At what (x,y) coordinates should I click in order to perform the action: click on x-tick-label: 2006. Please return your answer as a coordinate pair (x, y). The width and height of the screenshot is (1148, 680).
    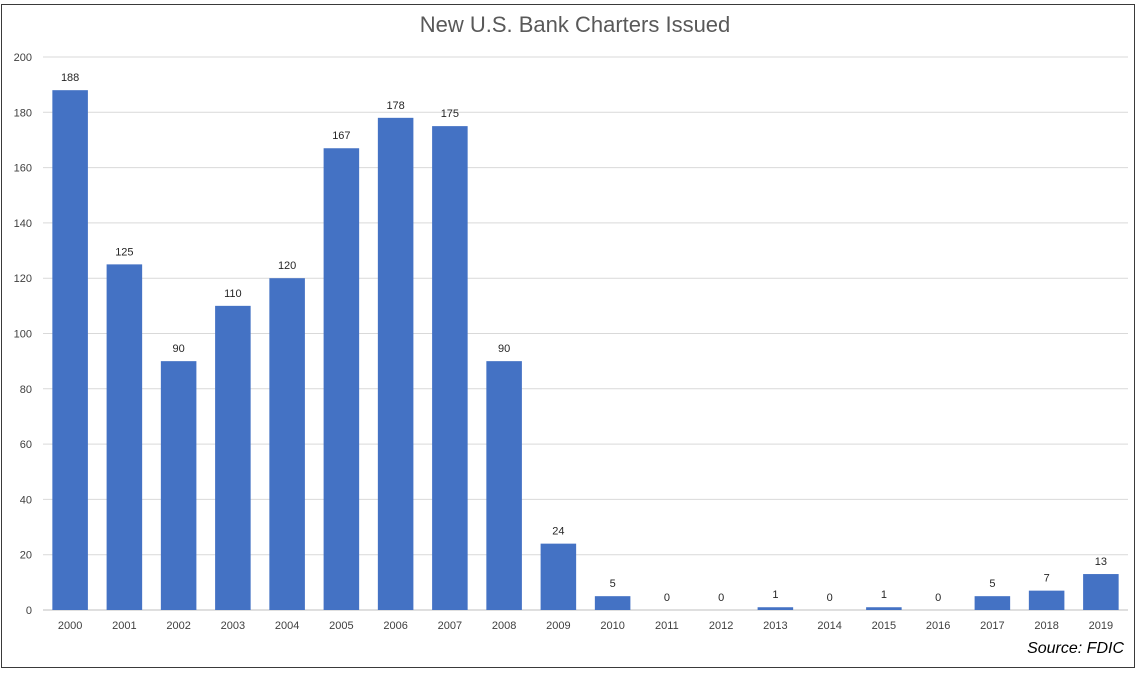
    Looking at the image, I should click on (395, 626).